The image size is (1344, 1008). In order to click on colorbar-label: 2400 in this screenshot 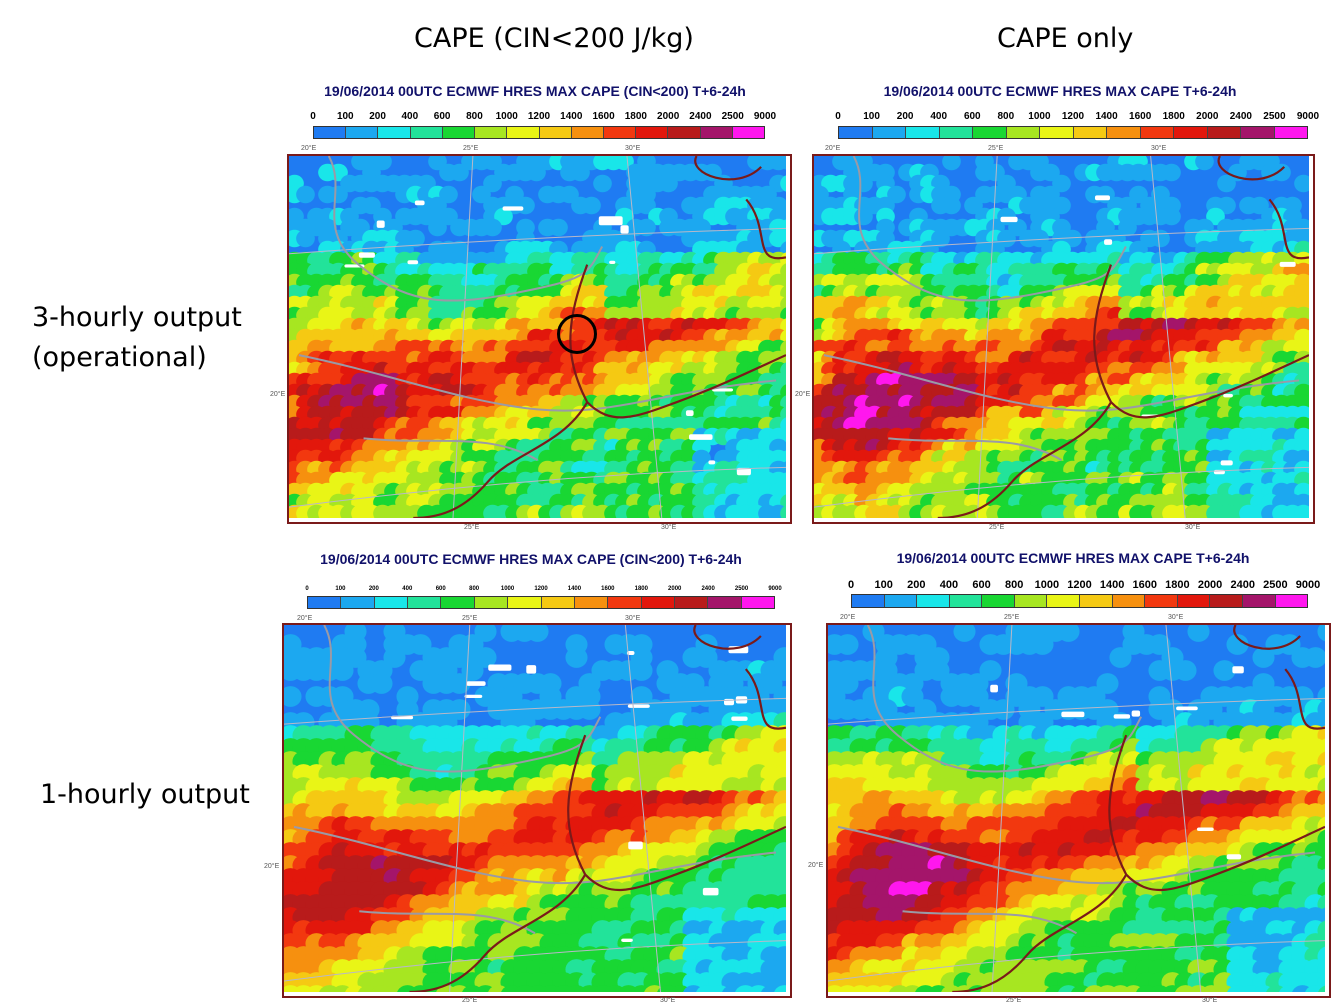, I will do `click(700, 116)`.